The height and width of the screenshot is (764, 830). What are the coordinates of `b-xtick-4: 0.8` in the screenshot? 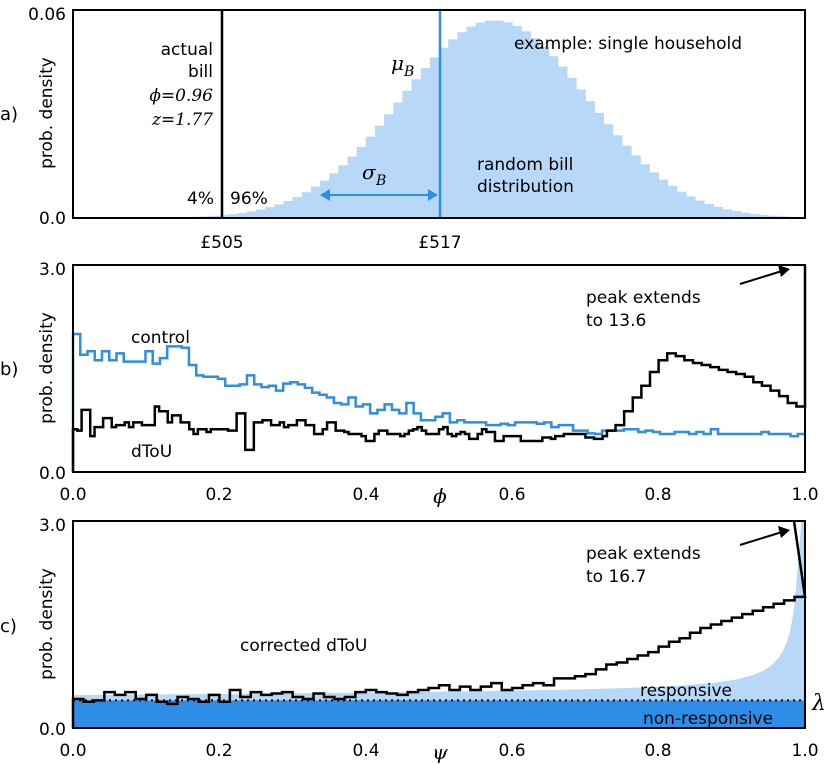 It's located at (657, 495).